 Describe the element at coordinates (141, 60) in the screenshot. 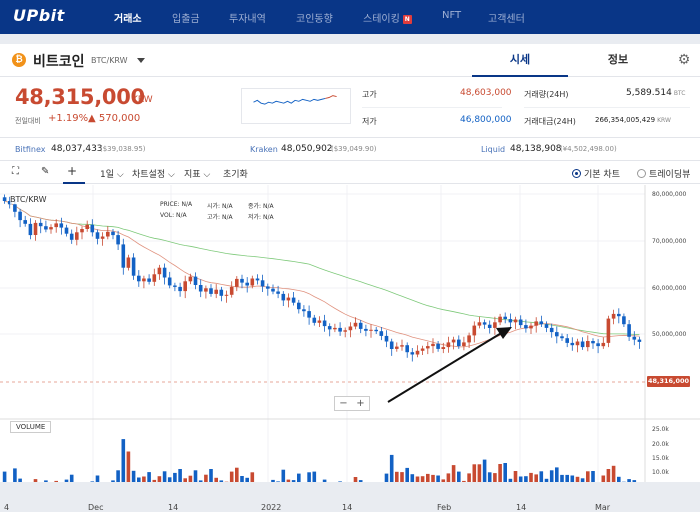

I see `coin-dropdown-icon` at that location.